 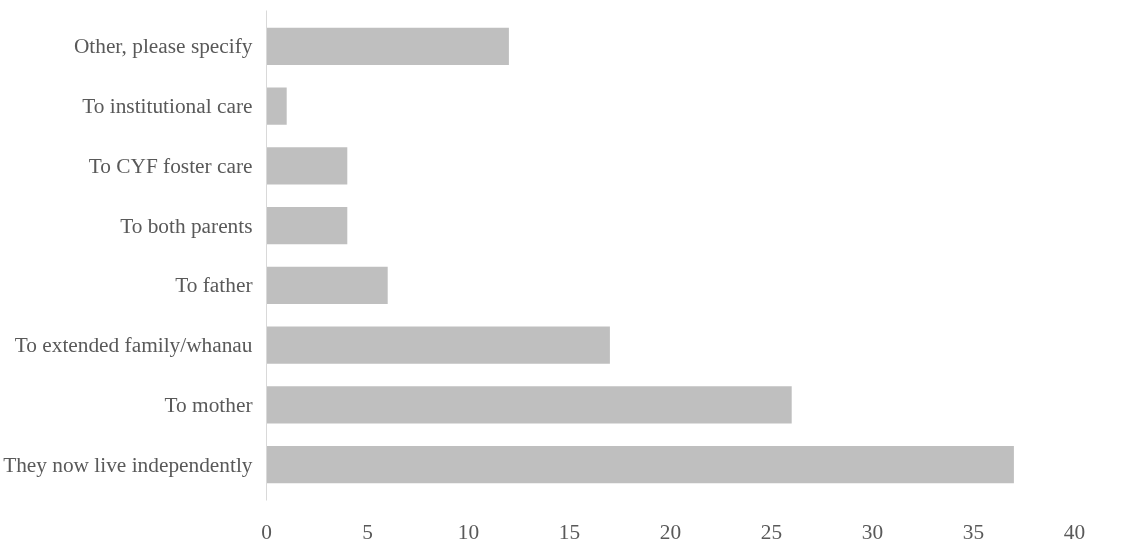 What do you see at coordinates (163, 46) in the screenshot?
I see `y-tick-label: Other, please specify` at bounding box center [163, 46].